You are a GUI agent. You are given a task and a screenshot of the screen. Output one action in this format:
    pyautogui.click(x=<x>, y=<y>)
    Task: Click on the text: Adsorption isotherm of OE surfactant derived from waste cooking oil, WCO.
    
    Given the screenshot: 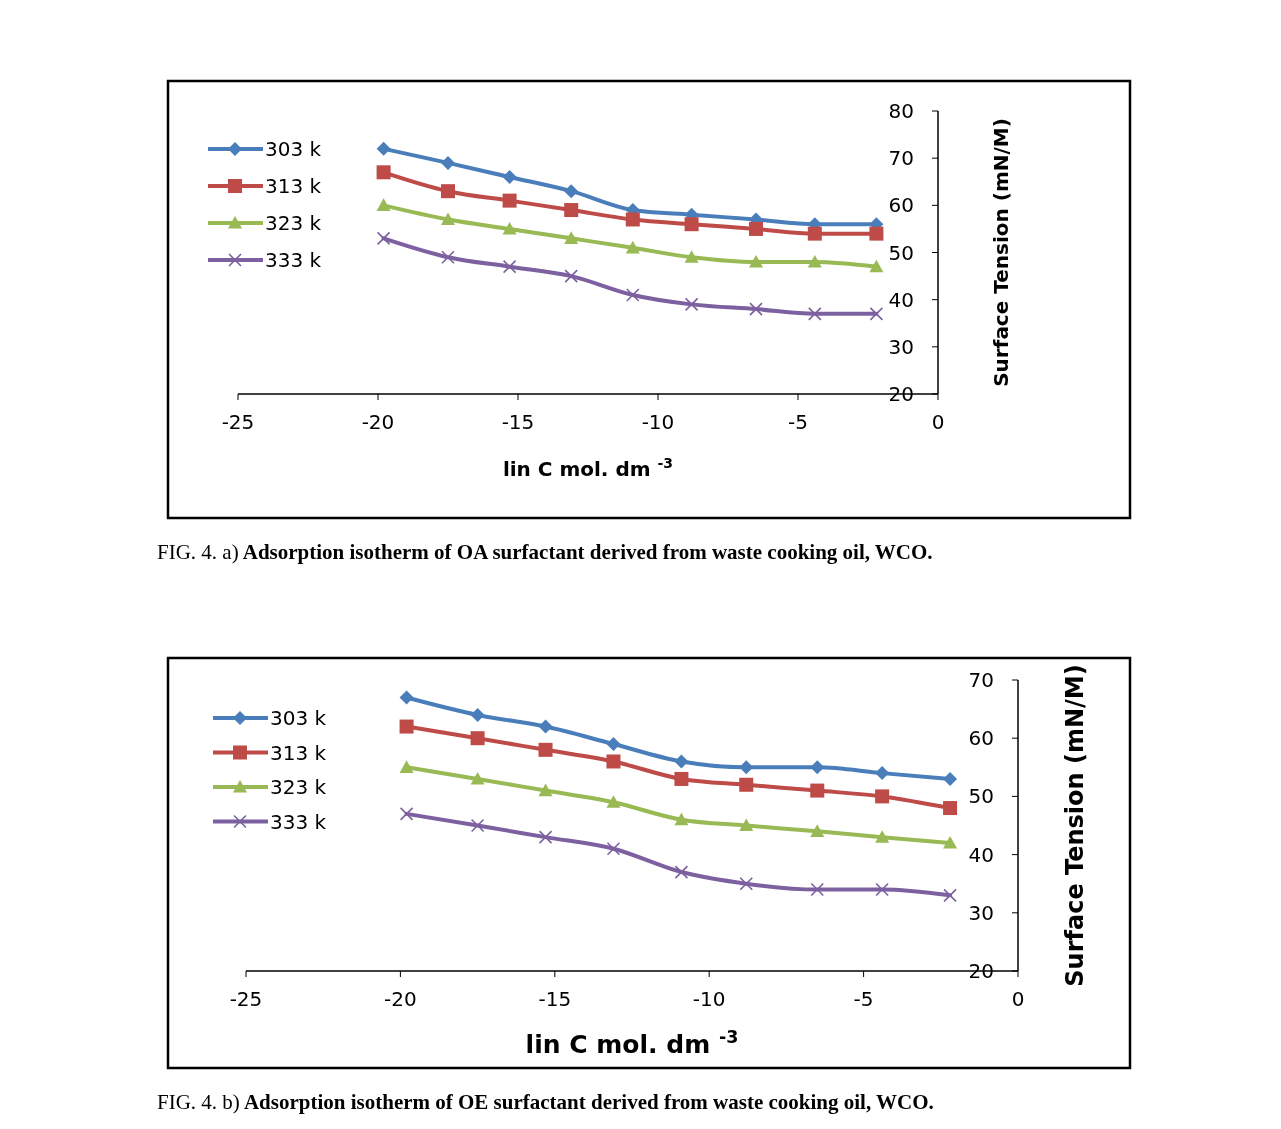 What is the action you would take?
    pyautogui.click(x=586, y=1102)
    